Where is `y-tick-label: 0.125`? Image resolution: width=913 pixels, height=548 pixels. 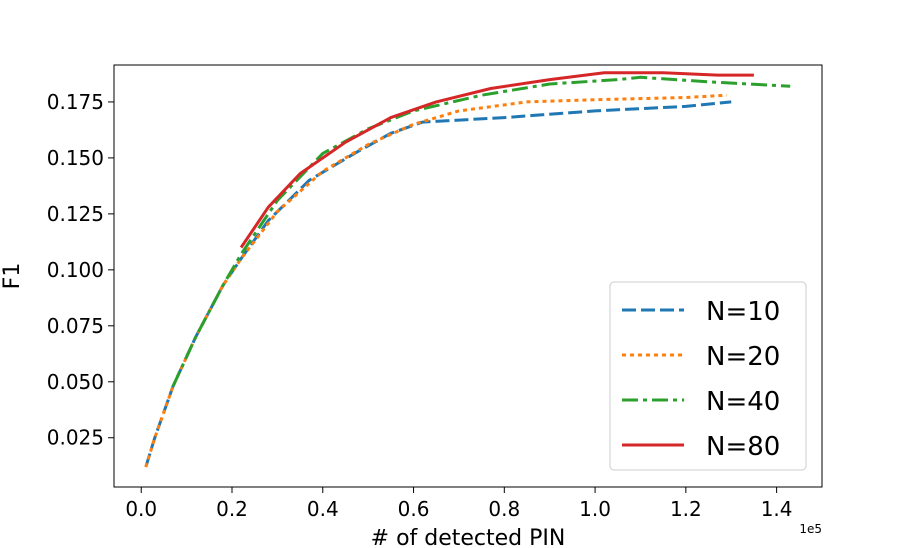
y-tick-label: 0.125 is located at coordinates (75, 214).